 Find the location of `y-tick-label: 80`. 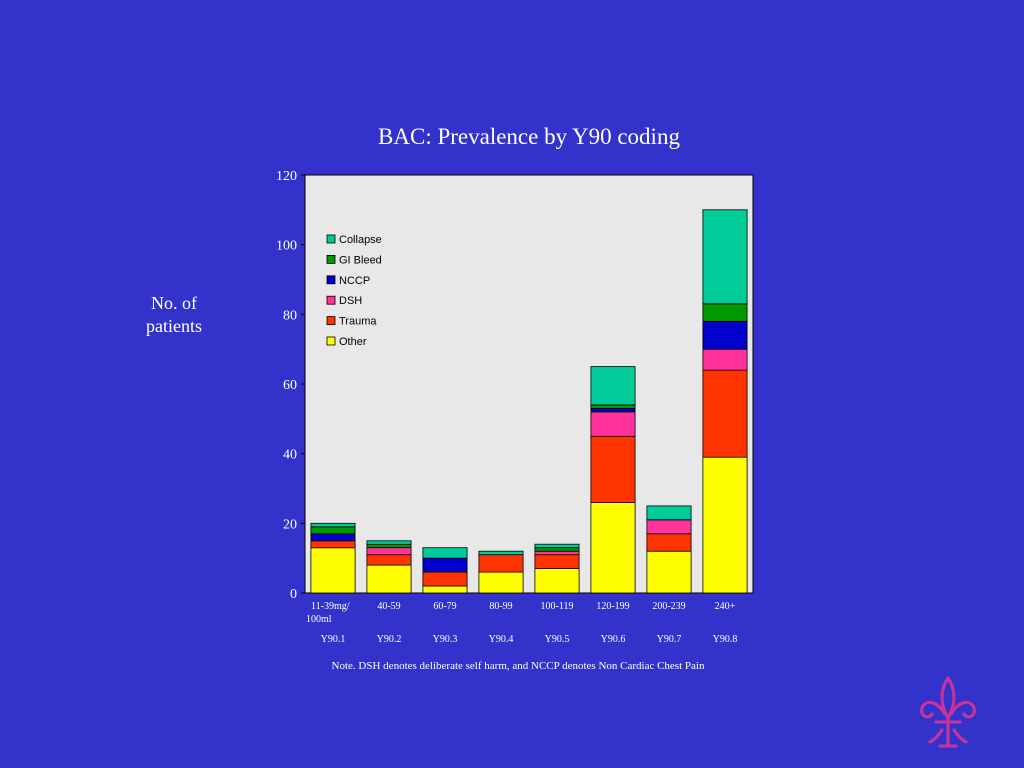

y-tick-label: 80 is located at coordinates (290, 315).